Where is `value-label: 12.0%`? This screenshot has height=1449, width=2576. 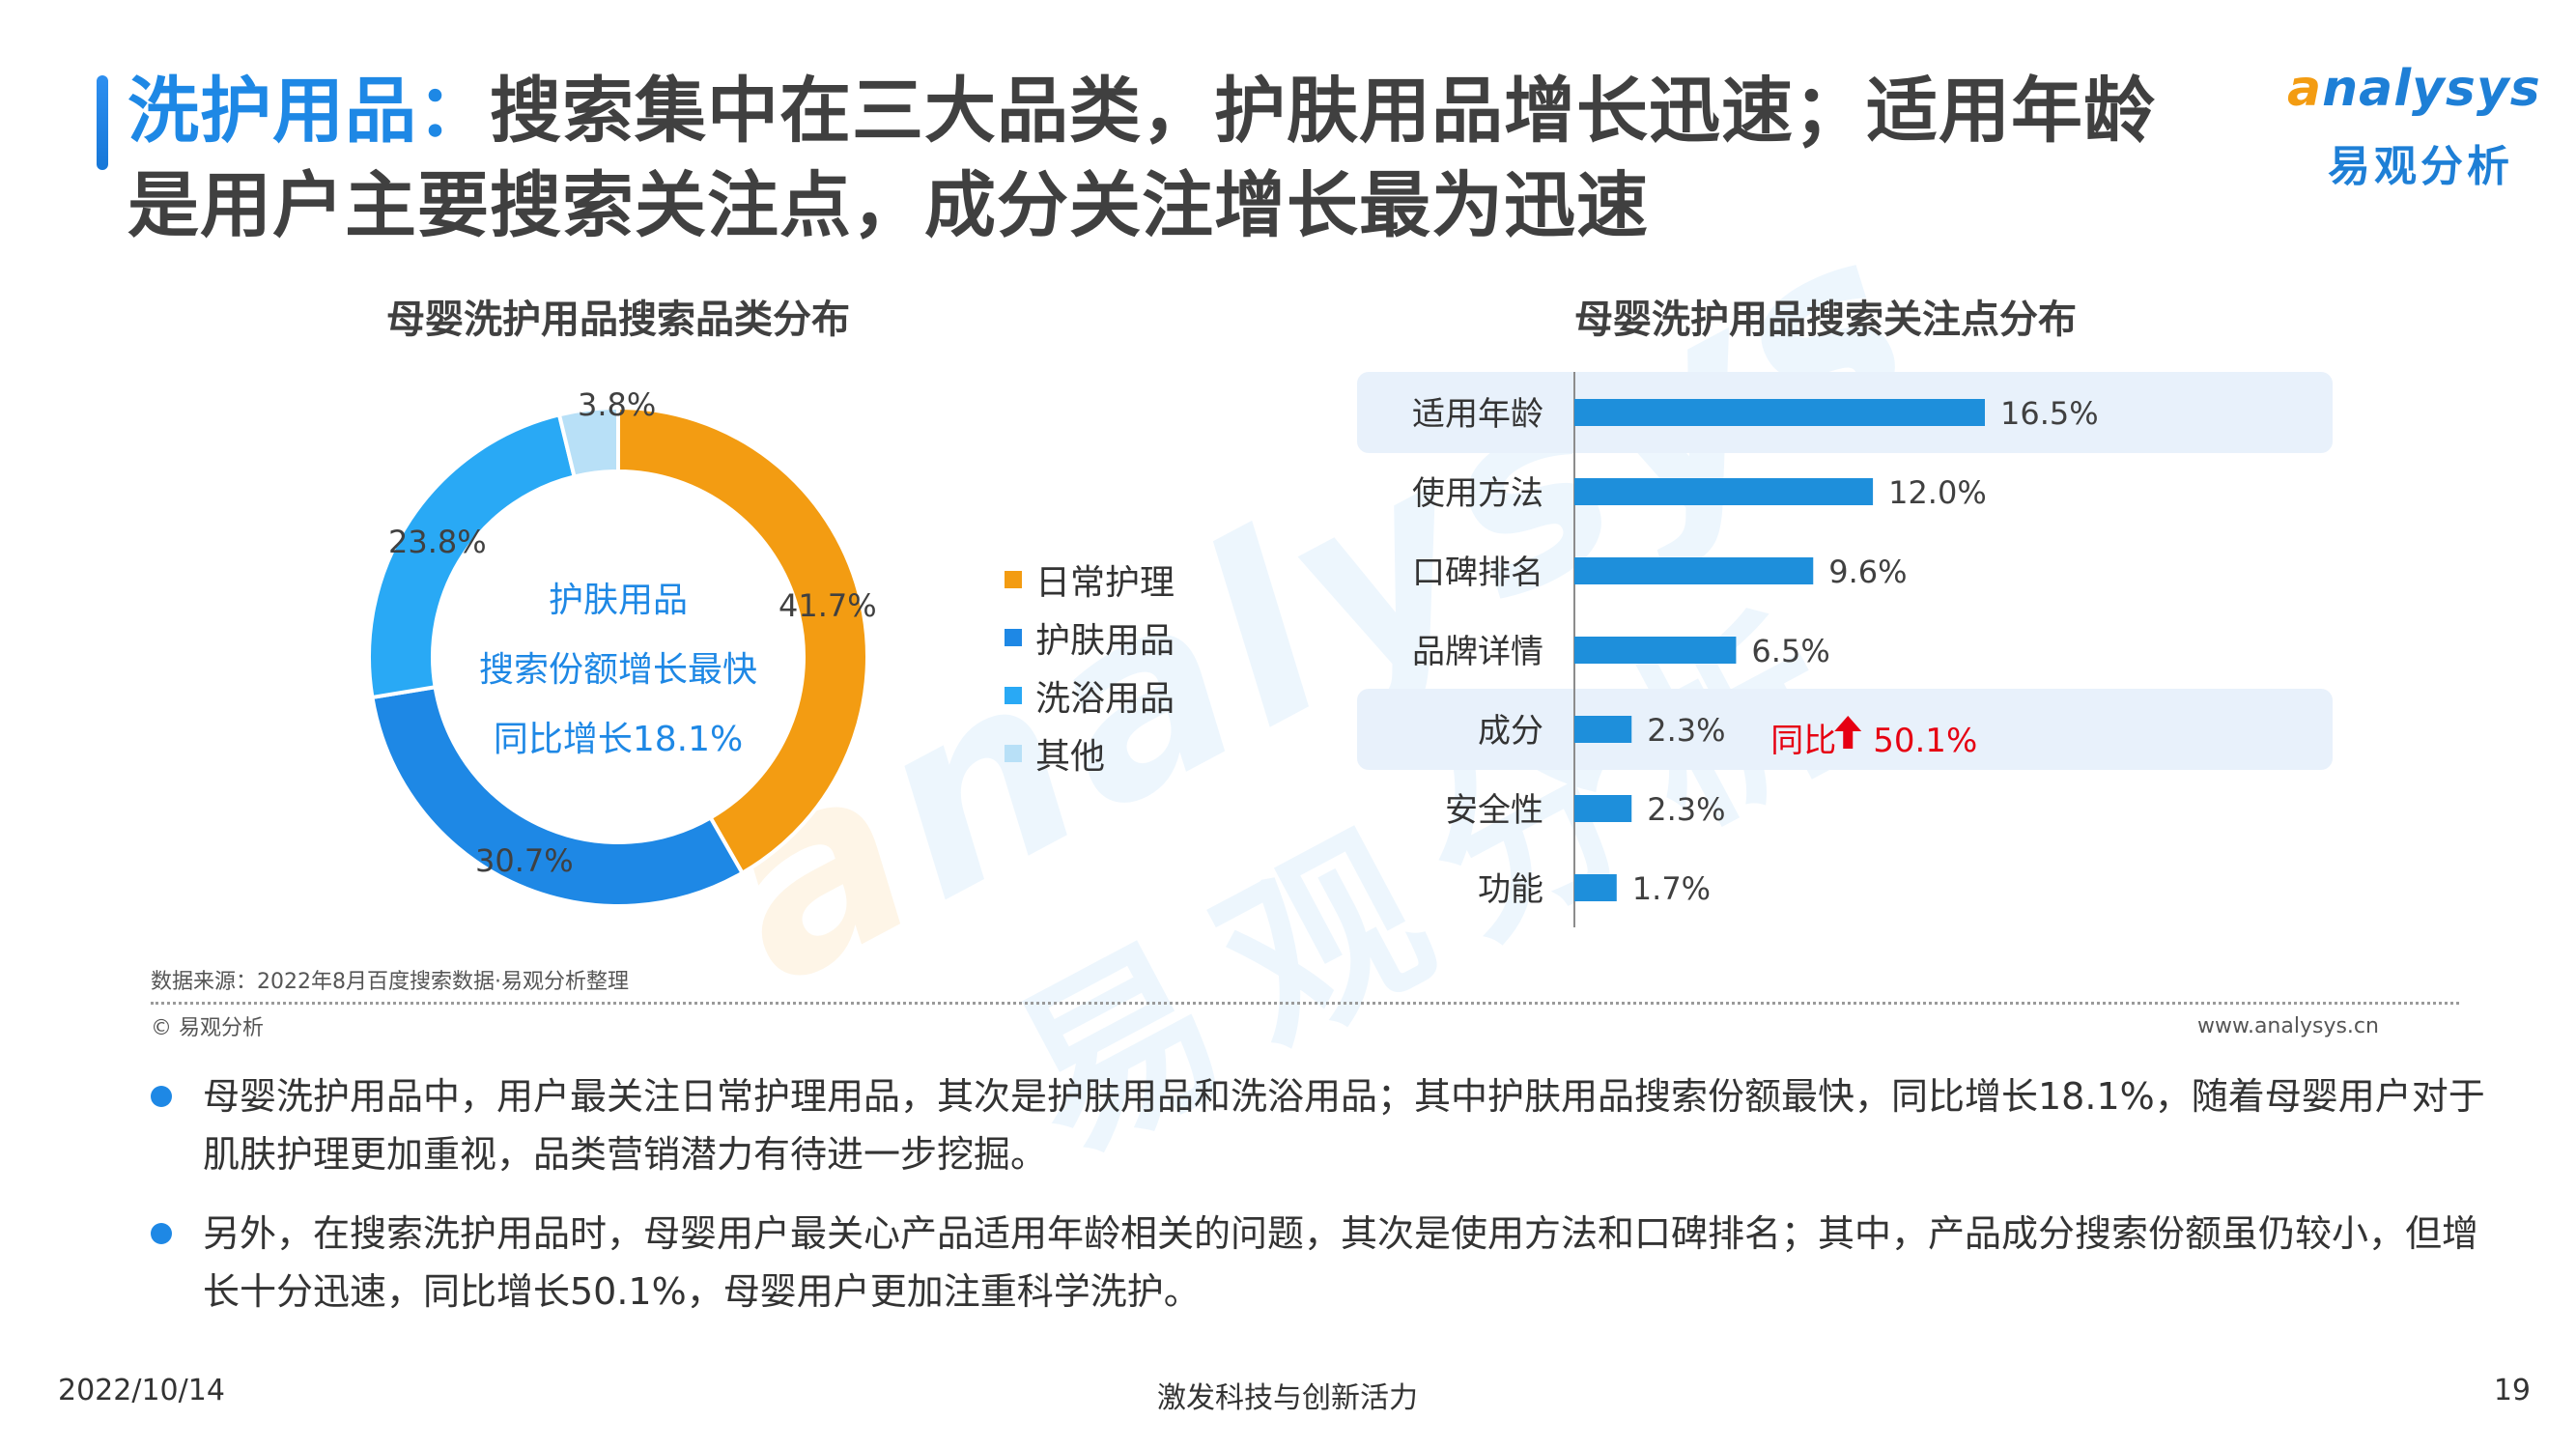 value-label: 12.0% is located at coordinates (1937, 492).